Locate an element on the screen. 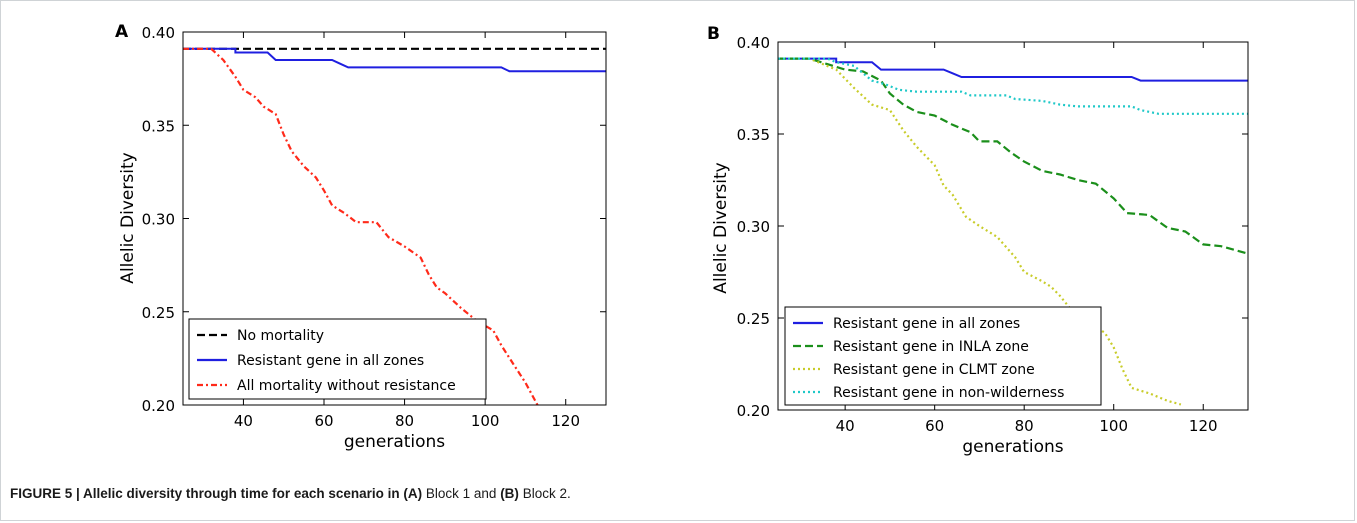 The height and width of the screenshot is (523, 1357). caption-part-a: (A) is located at coordinates (413, 493).